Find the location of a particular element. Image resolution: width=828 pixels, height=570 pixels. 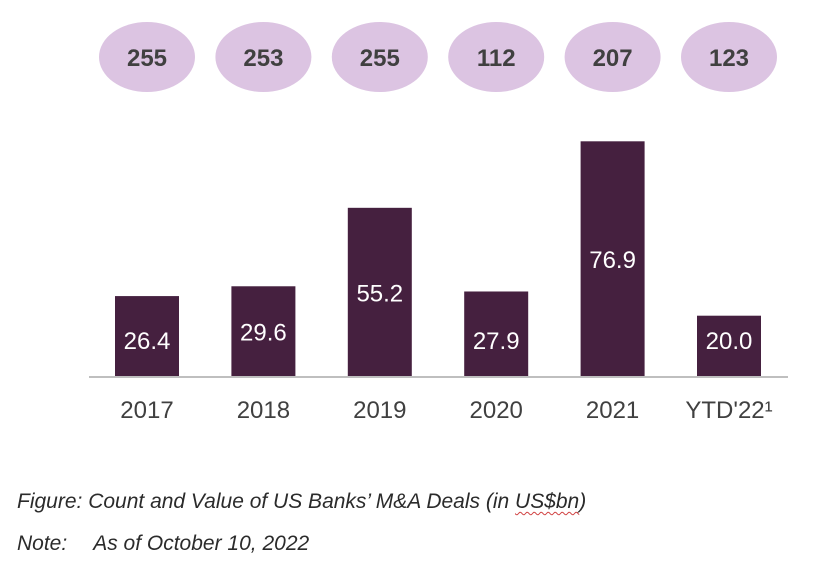

x-tick-label: 2019 is located at coordinates (379, 410).